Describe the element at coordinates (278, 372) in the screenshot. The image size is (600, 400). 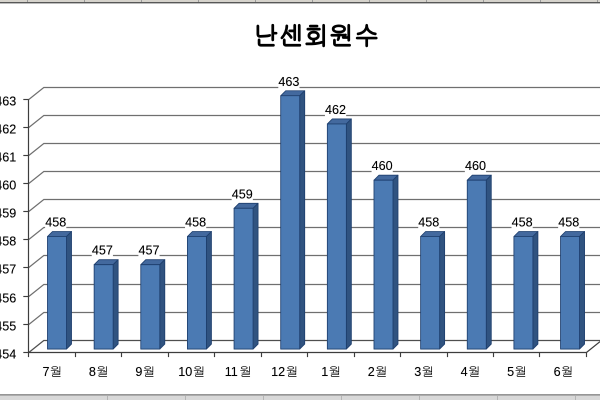
I see `svg-text: 12` at that location.